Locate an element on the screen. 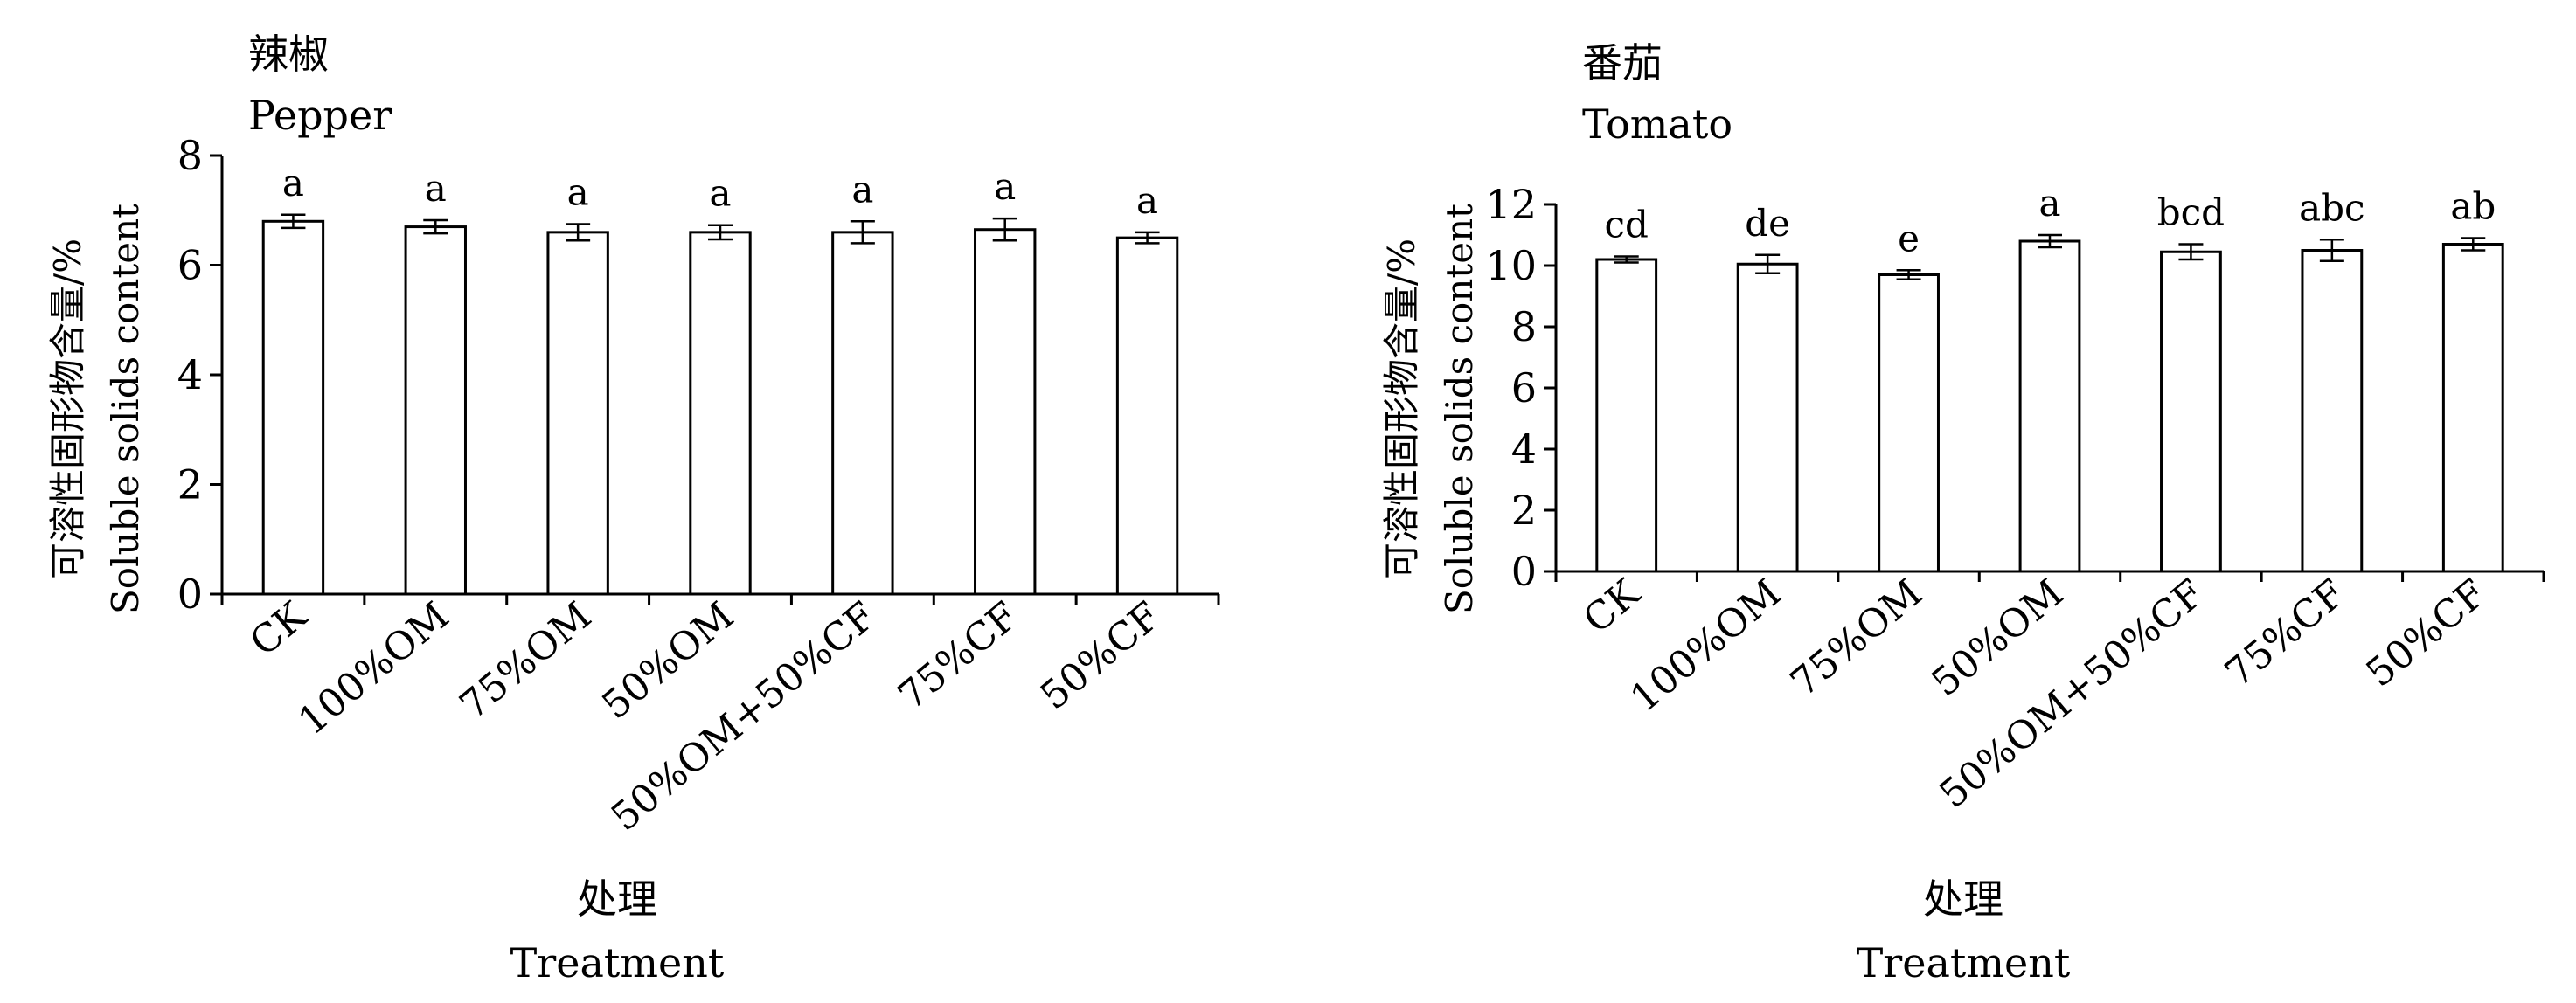 The height and width of the screenshot is (1003, 2576). pepper-category-label: CK is located at coordinates (279, 629).